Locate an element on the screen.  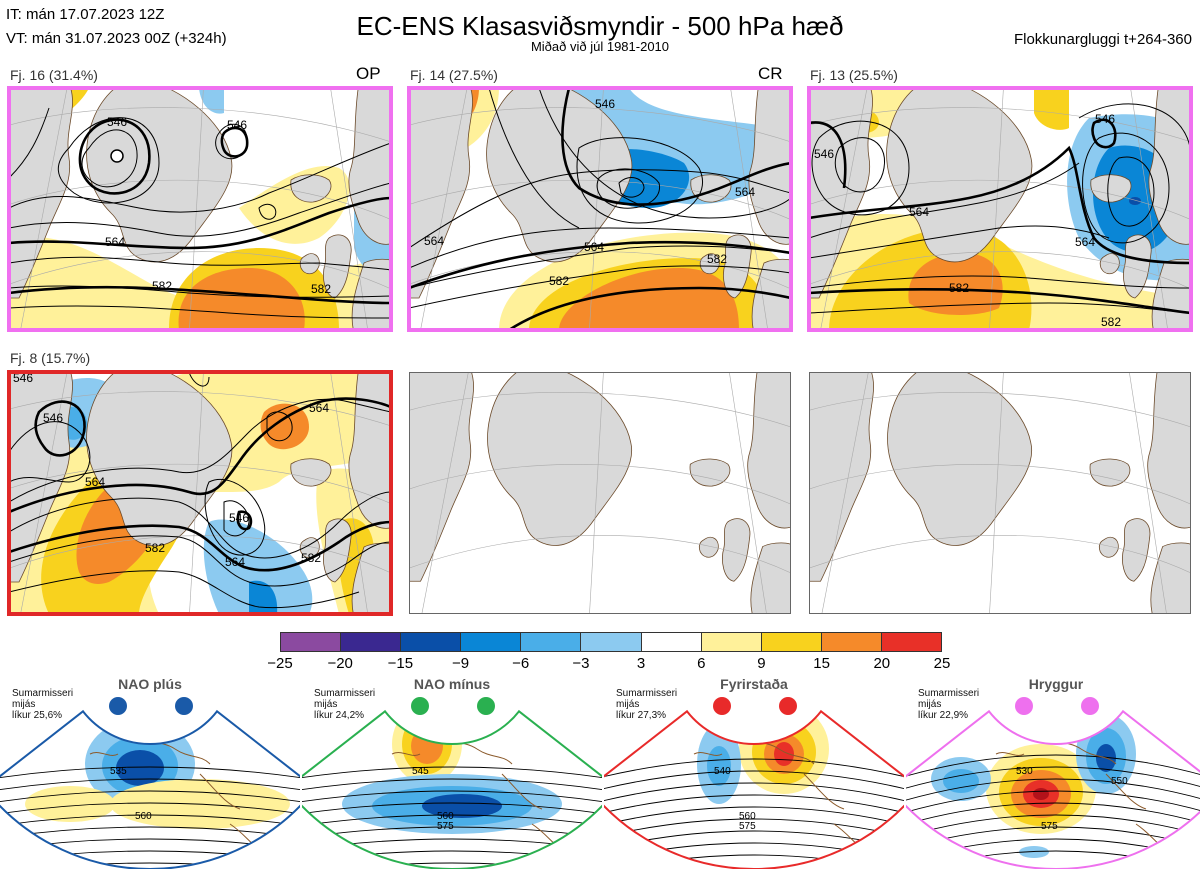
colorbar-tick-label: 20 is located at coordinates (882, 663).